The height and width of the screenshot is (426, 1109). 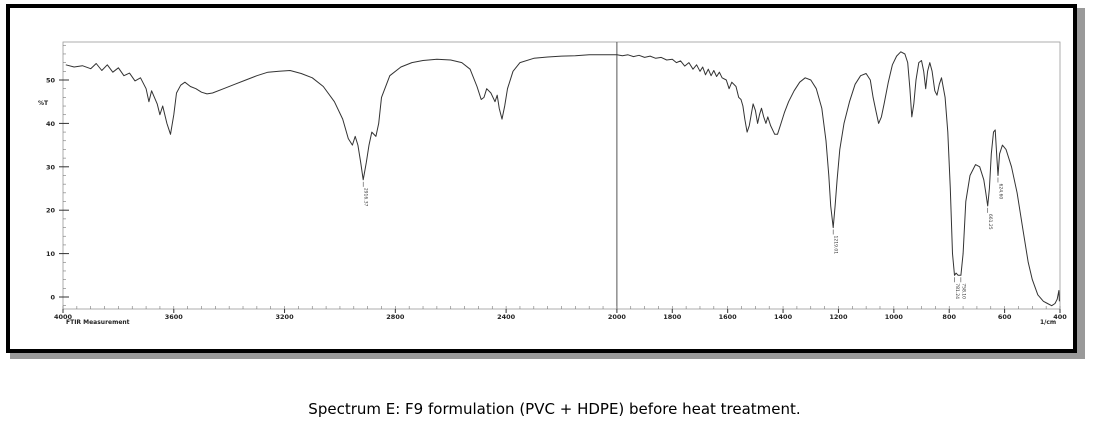 I want to click on x-tick-label: 1800, so click(x=672, y=317).